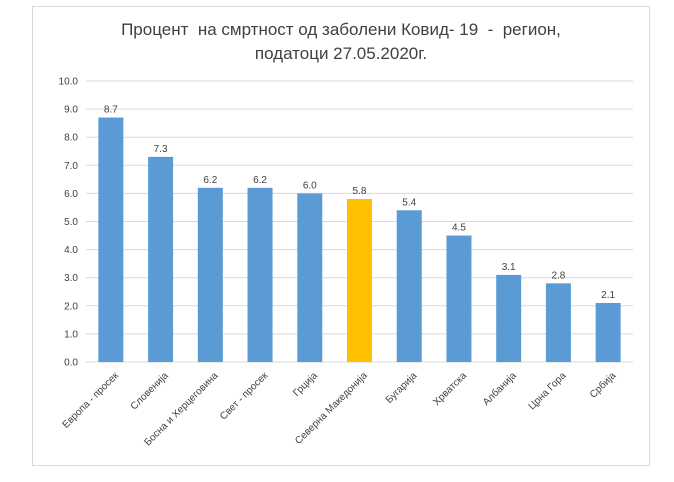 The width and height of the screenshot is (674, 482). What do you see at coordinates (71, 138) in the screenshot?
I see `y-tick-label: 8.0` at bounding box center [71, 138].